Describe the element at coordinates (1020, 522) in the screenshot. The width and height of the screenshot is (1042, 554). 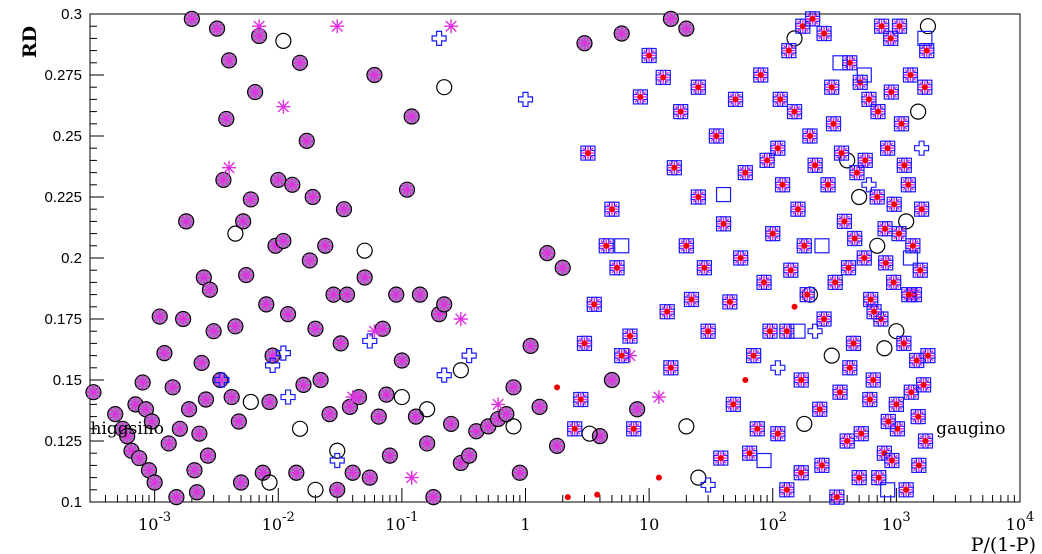
I see `x-tick-label: 104` at that location.